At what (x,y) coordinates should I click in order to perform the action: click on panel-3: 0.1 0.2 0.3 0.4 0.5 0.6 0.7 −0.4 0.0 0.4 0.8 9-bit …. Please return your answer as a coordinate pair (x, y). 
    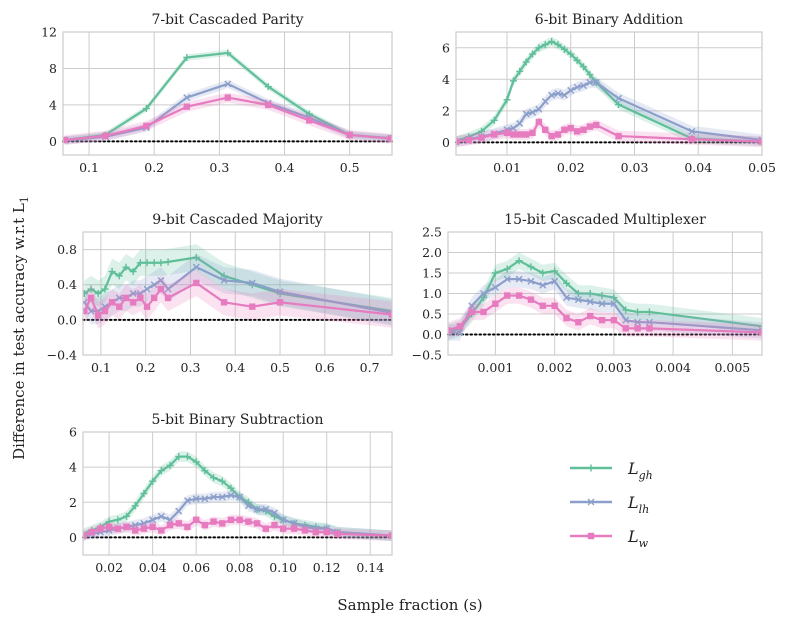
    Looking at the image, I should click on (220, 293).